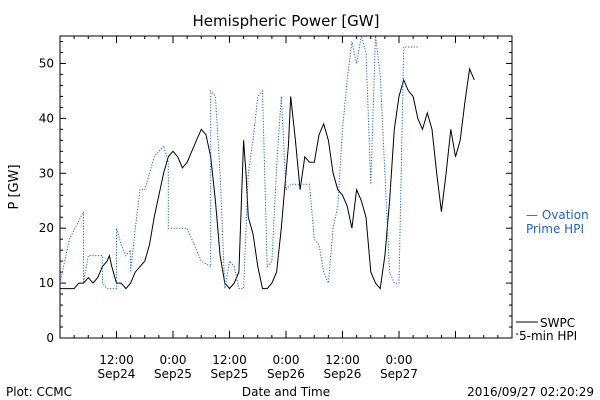 This screenshot has height=400, width=600. I want to click on plot-timestamp: 2016/09/27 02:20:29, so click(530, 392).